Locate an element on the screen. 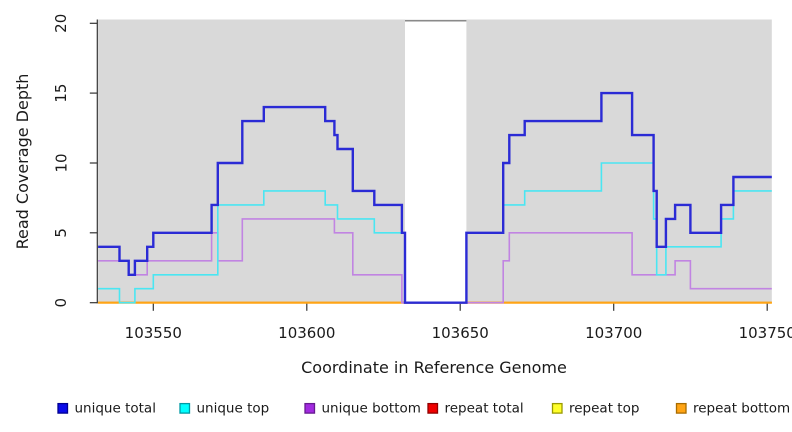 This screenshot has width=792, height=432. legend-label: unique total is located at coordinates (115, 409).